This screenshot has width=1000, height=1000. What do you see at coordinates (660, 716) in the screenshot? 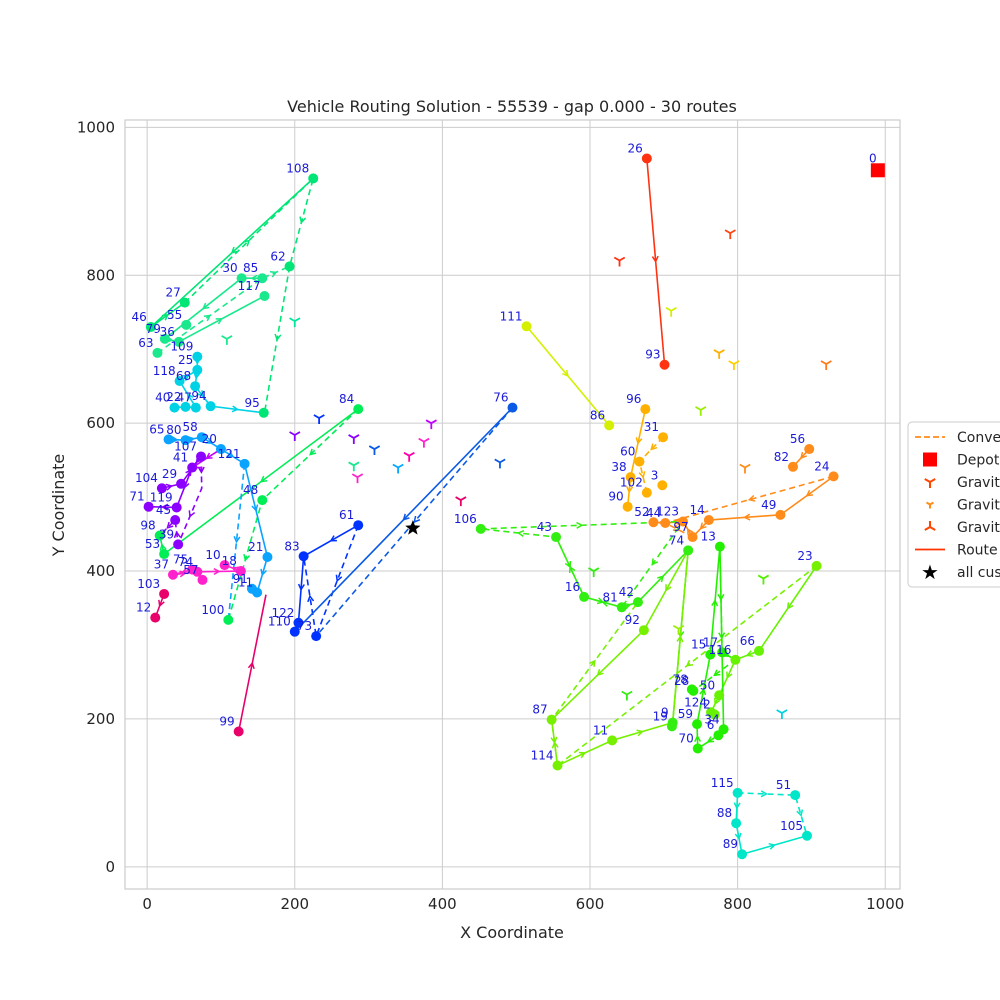
I see `node-label: 19` at bounding box center [660, 716].